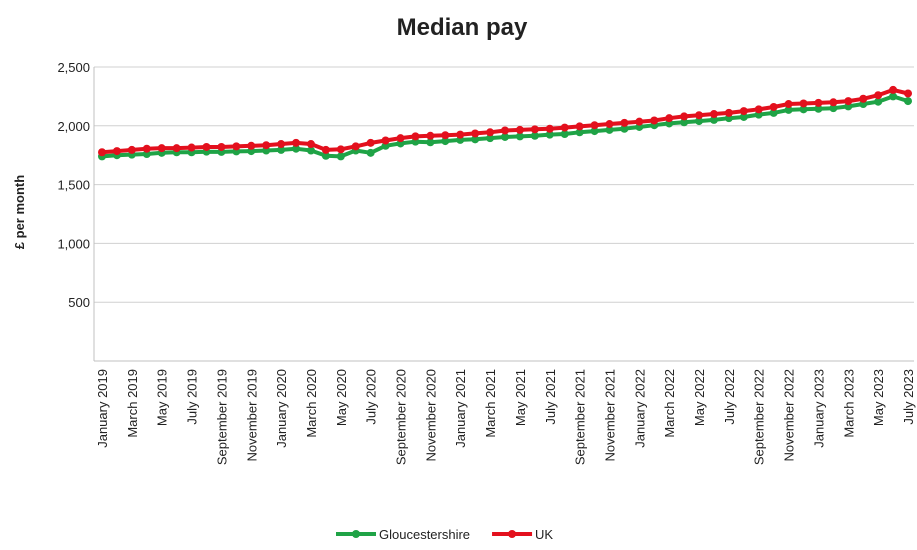 This screenshot has height=550, width=917. I want to click on y-tick-label: 1,000, so click(73, 243).